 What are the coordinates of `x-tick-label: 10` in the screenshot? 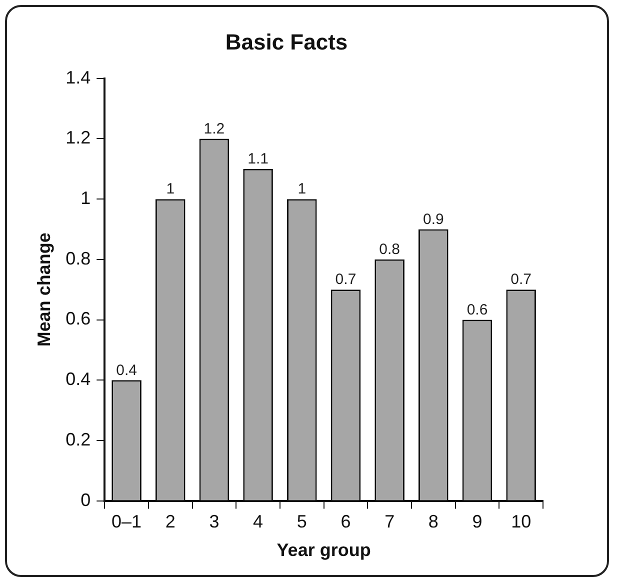 It's located at (521, 522).